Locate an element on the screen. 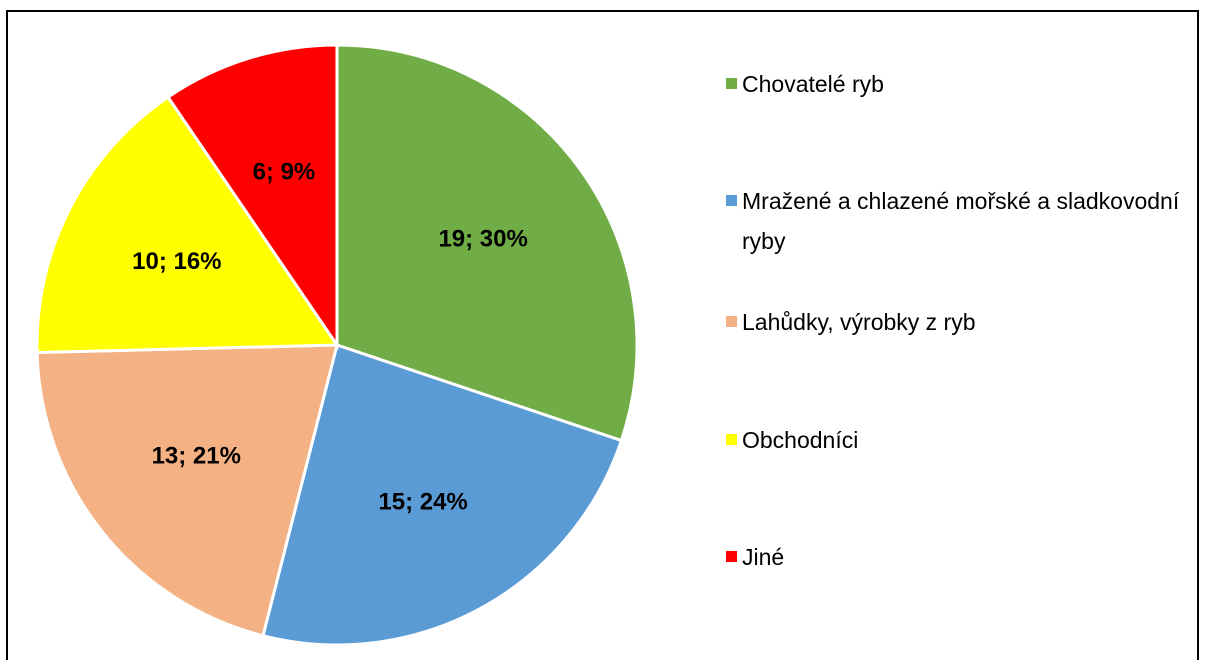 Image resolution: width=1207 pixels, height=660 pixels. legend-item: Jiné is located at coordinates (954, 557).